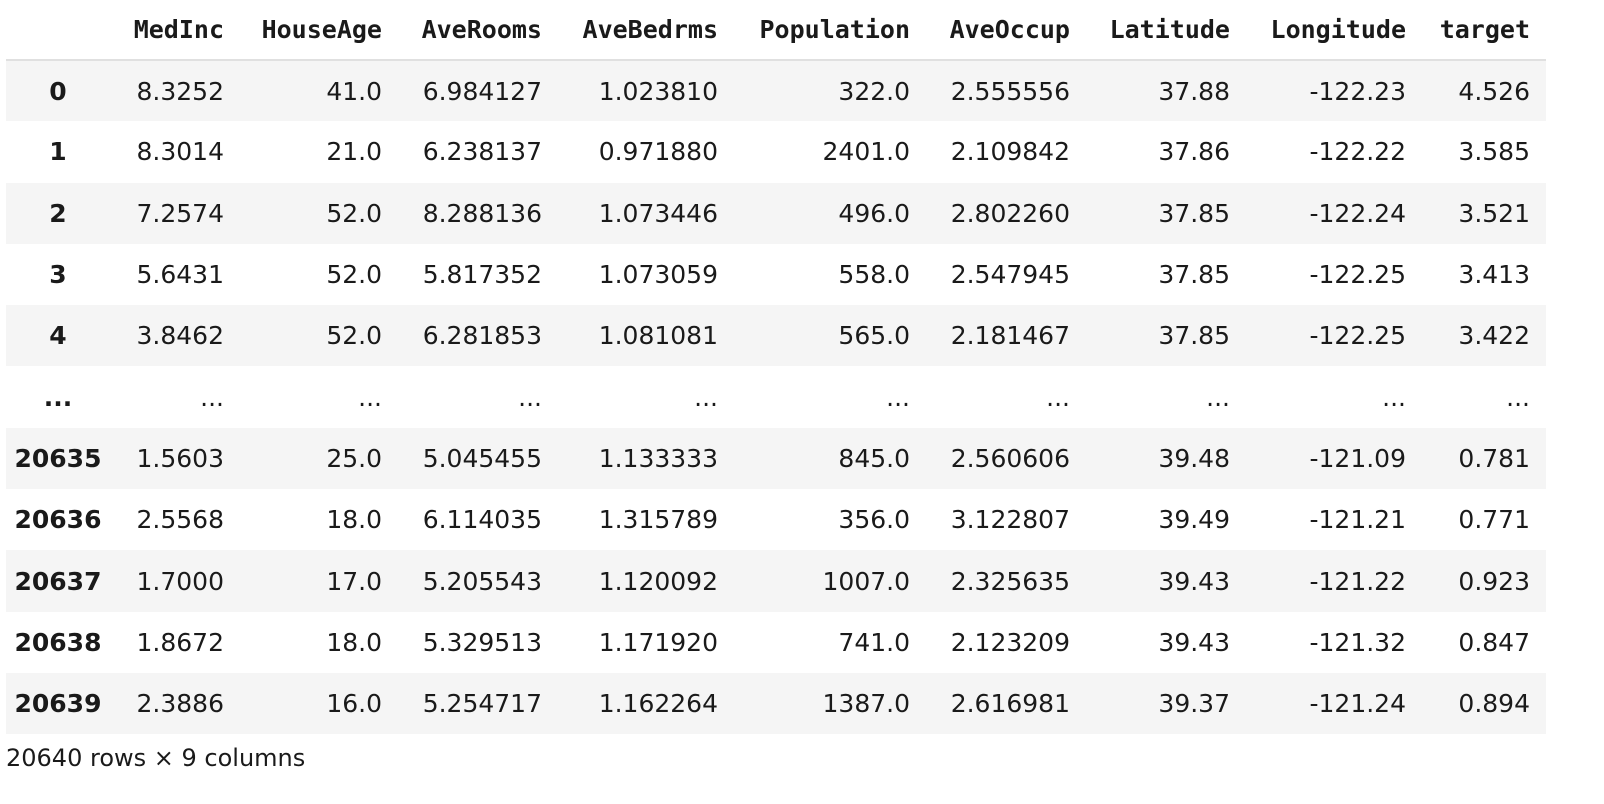  What do you see at coordinates (482, 520) in the screenshot?
I see `table-cell: 6.114035` at bounding box center [482, 520].